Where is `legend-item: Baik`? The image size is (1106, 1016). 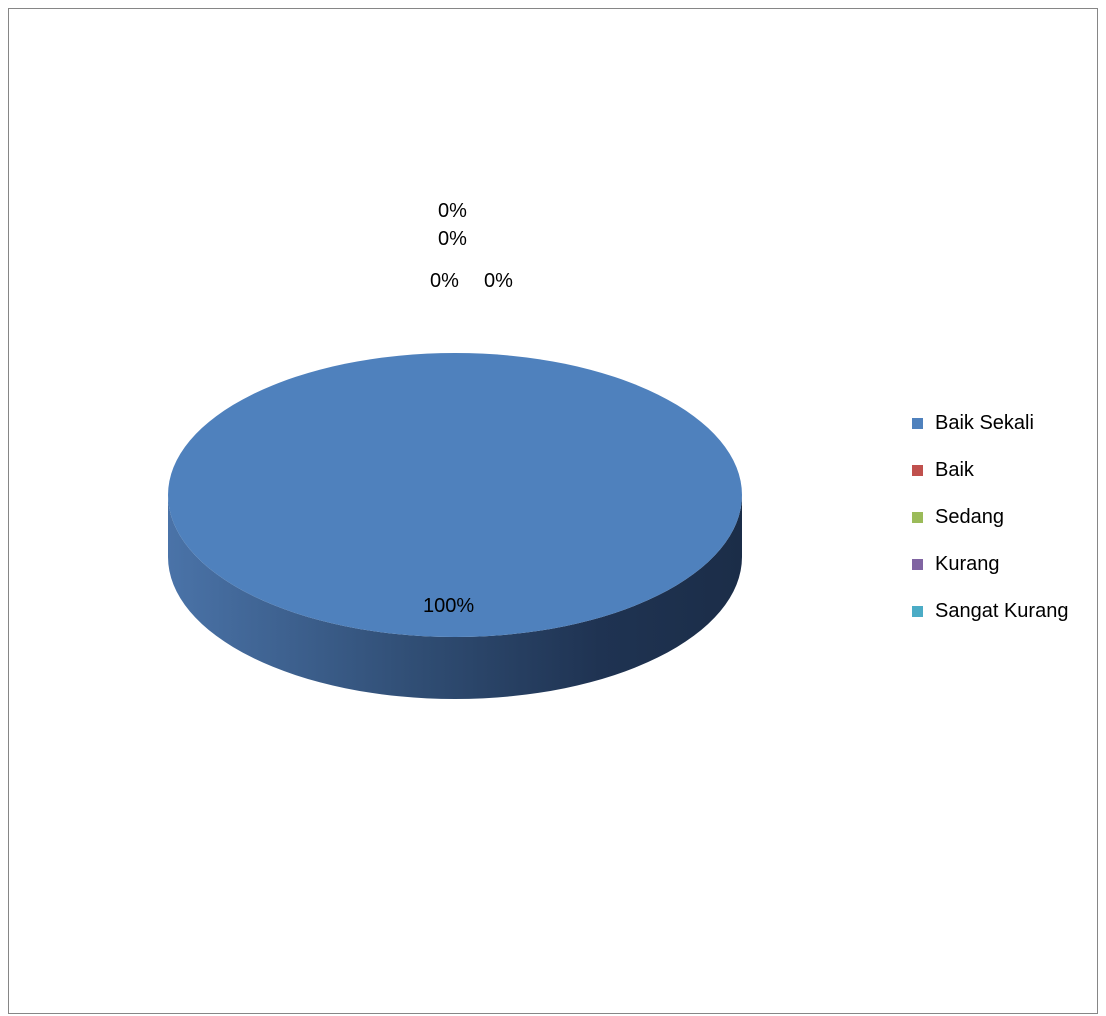
legend-item: Baik is located at coordinates (1004, 480).